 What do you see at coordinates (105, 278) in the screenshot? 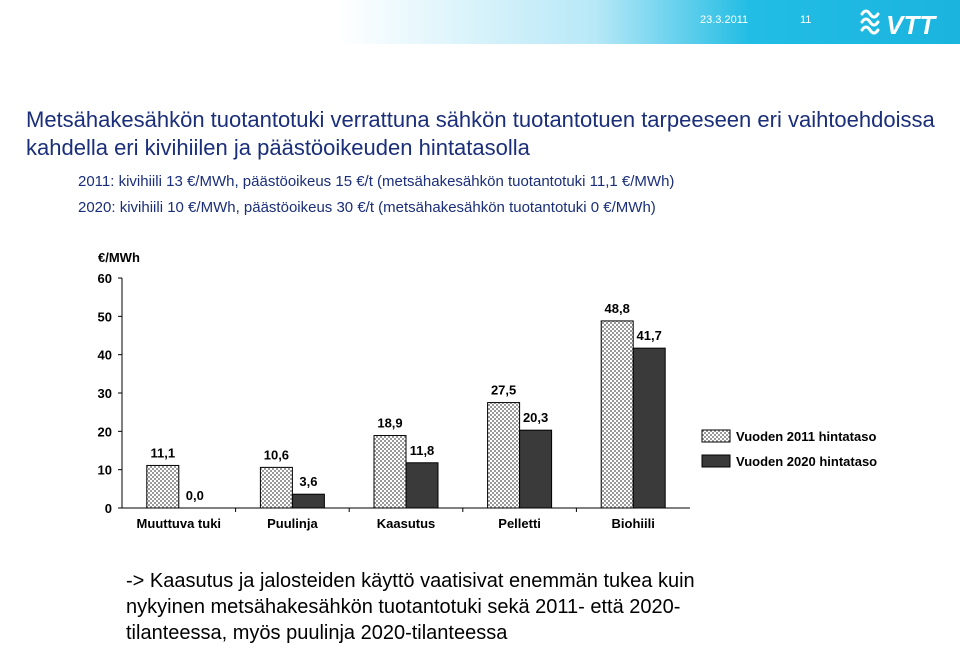
I see `y-tick-label-6: 60` at bounding box center [105, 278].